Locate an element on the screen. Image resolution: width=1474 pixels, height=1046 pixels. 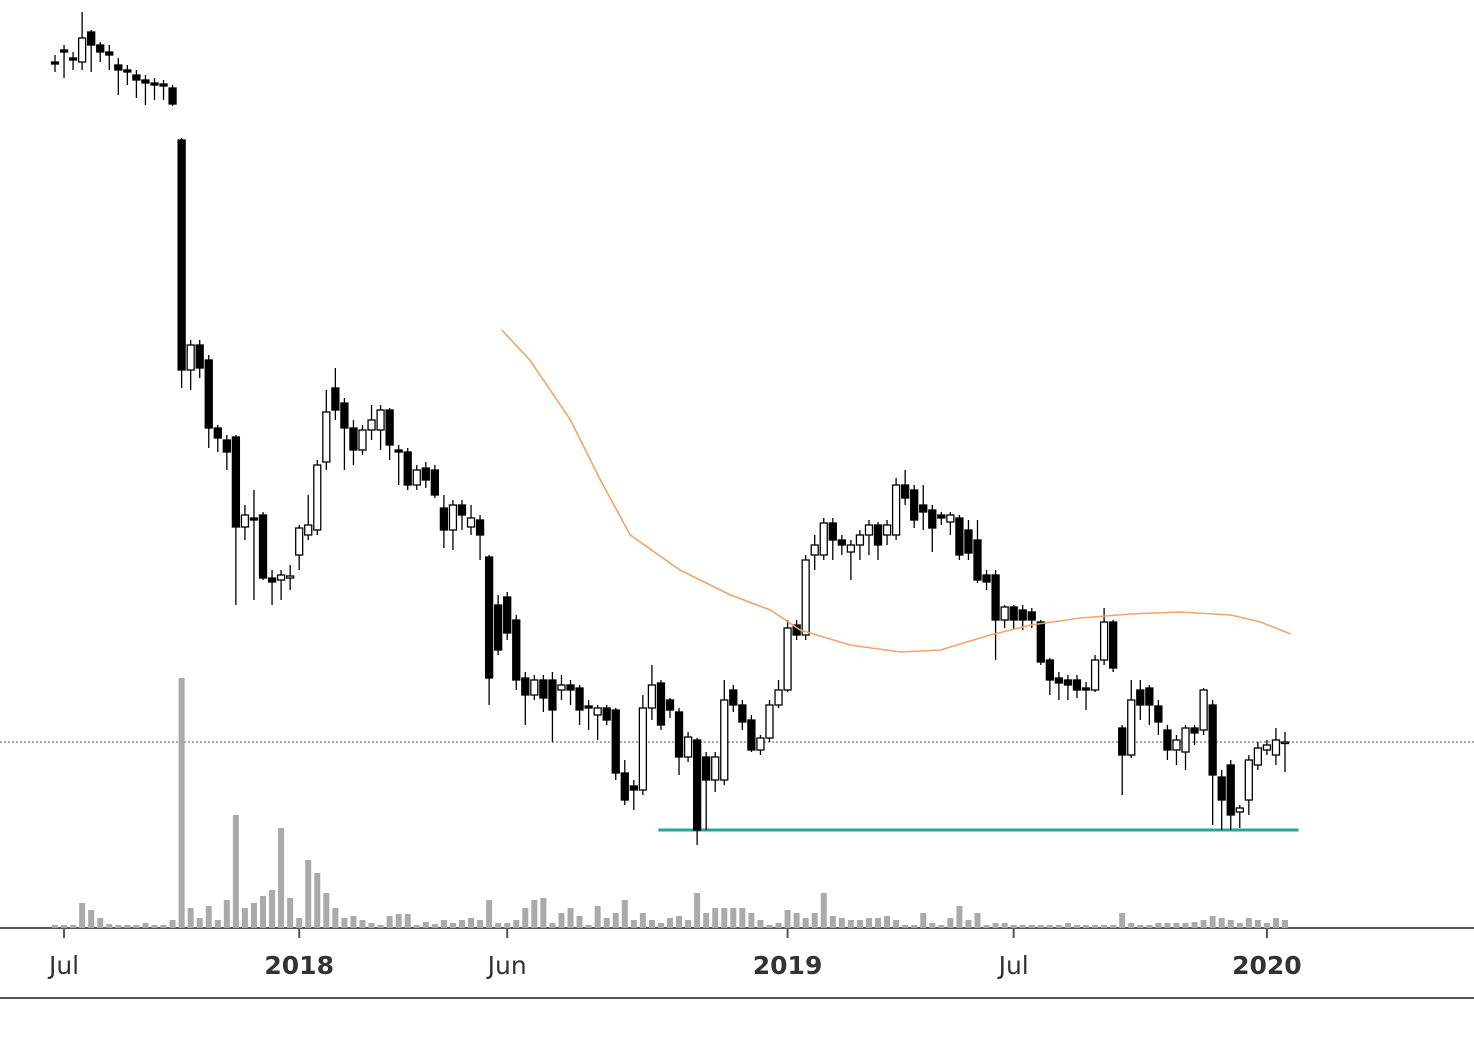
x-tick-label: 2019 is located at coordinates (788, 965).